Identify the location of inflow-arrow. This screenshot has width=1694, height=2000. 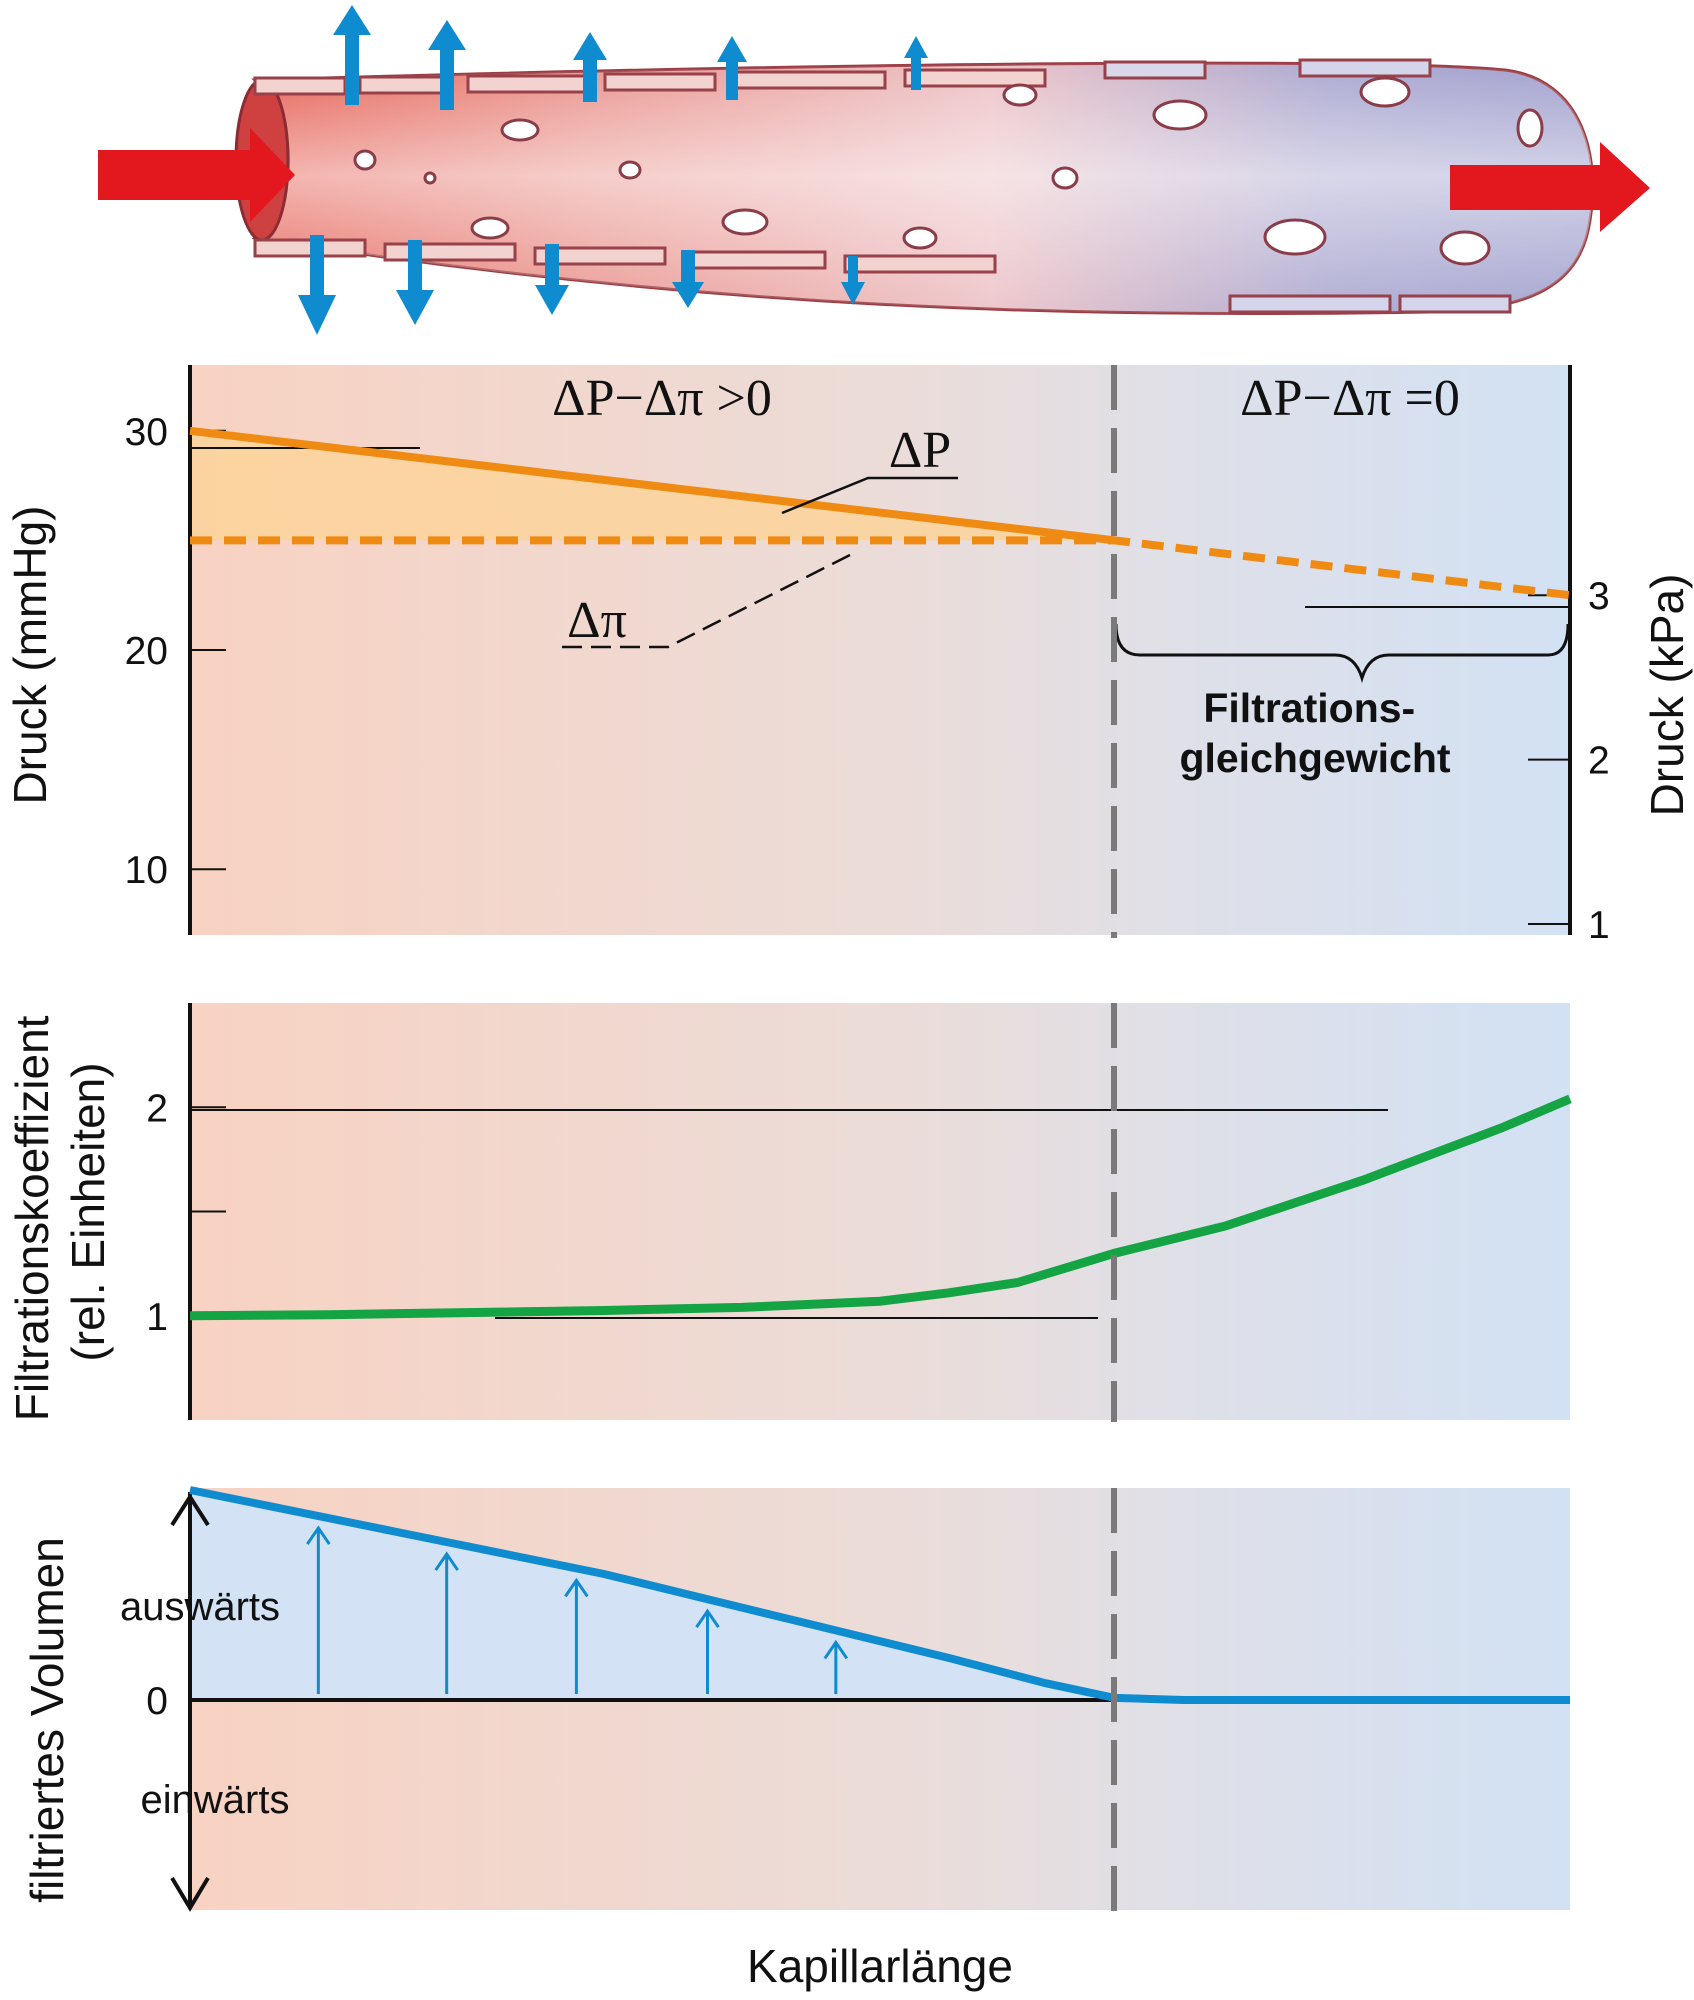
(196, 175).